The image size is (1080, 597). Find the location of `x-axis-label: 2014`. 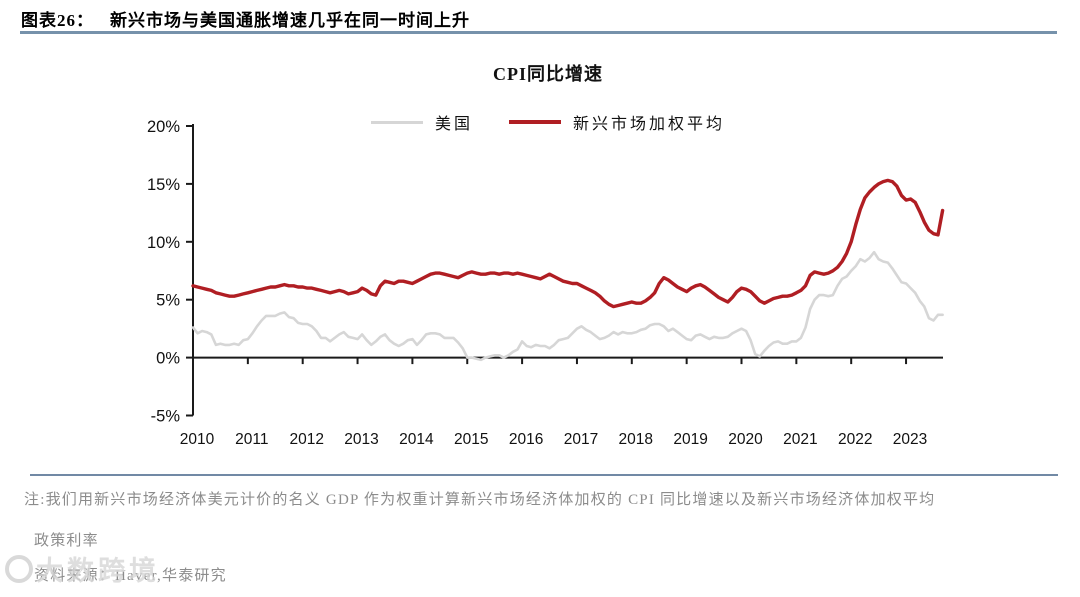

x-axis-label: 2014 is located at coordinates (416, 439).